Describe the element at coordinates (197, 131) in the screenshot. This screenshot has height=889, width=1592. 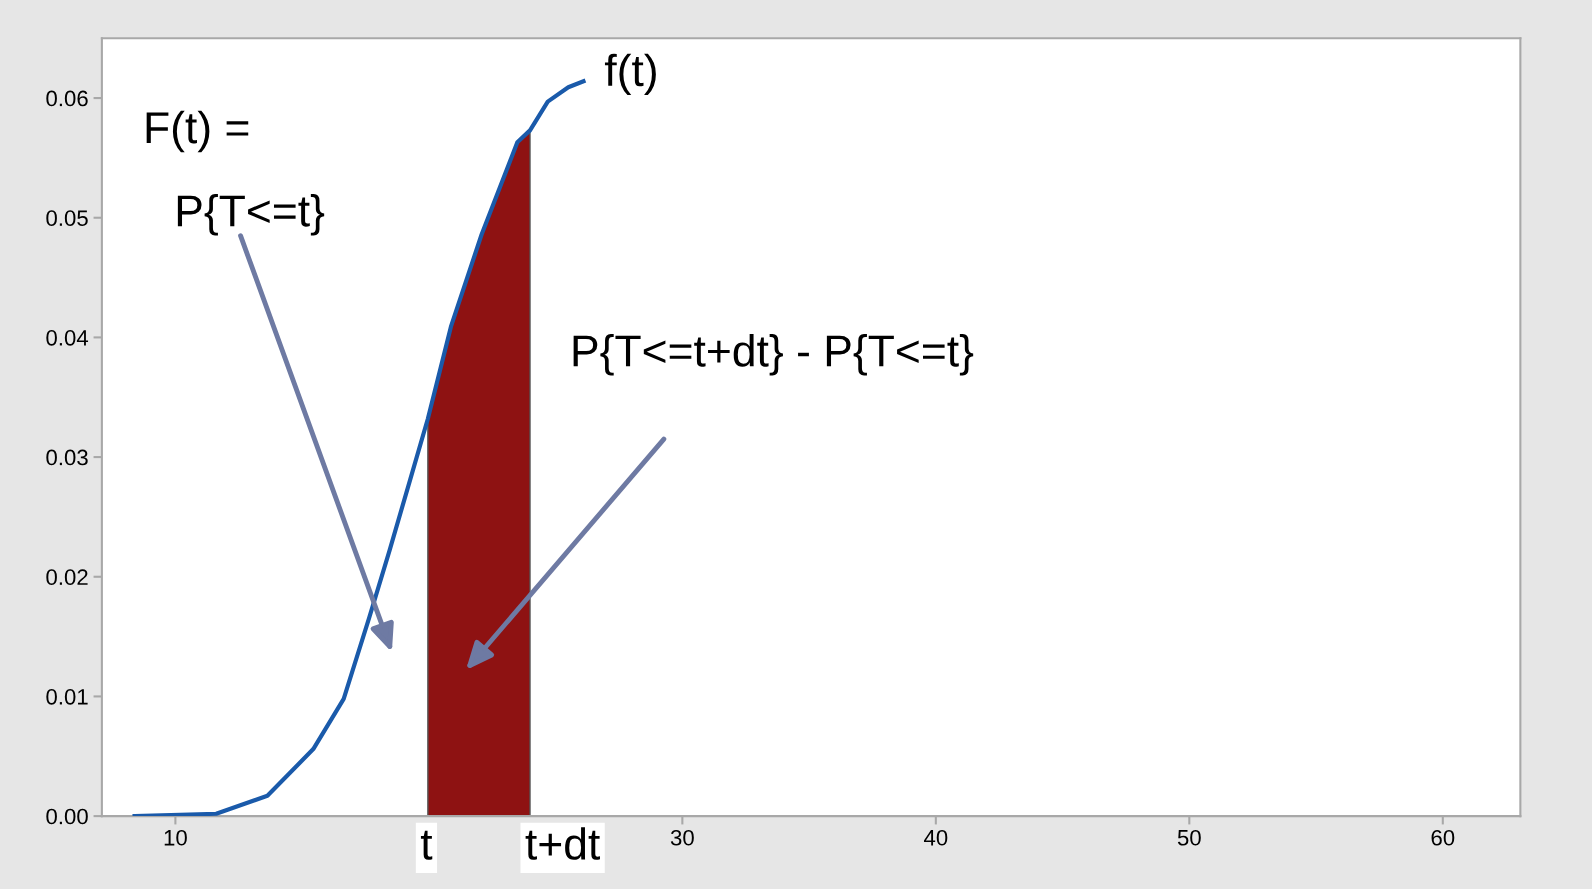
I see `annotation: F(t) =` at that location.